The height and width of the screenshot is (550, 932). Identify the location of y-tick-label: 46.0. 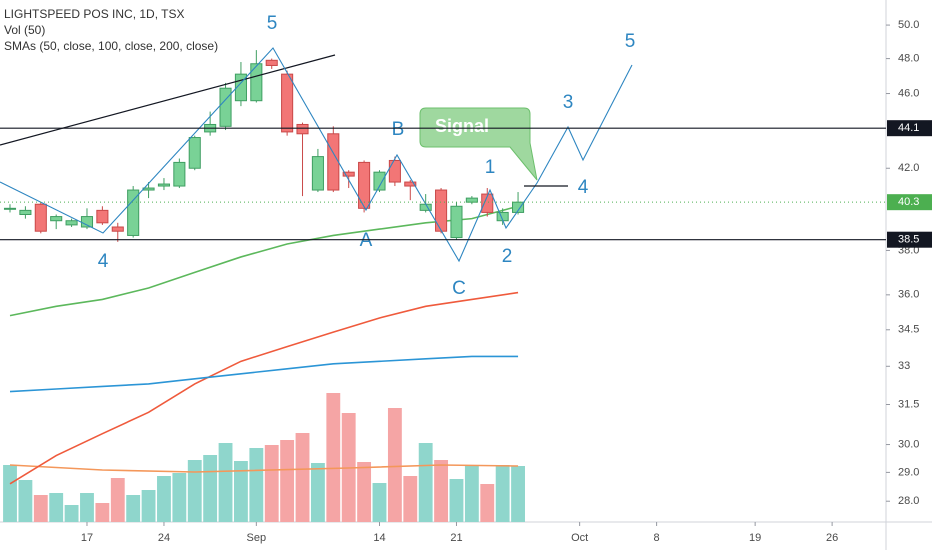
(908, 93).